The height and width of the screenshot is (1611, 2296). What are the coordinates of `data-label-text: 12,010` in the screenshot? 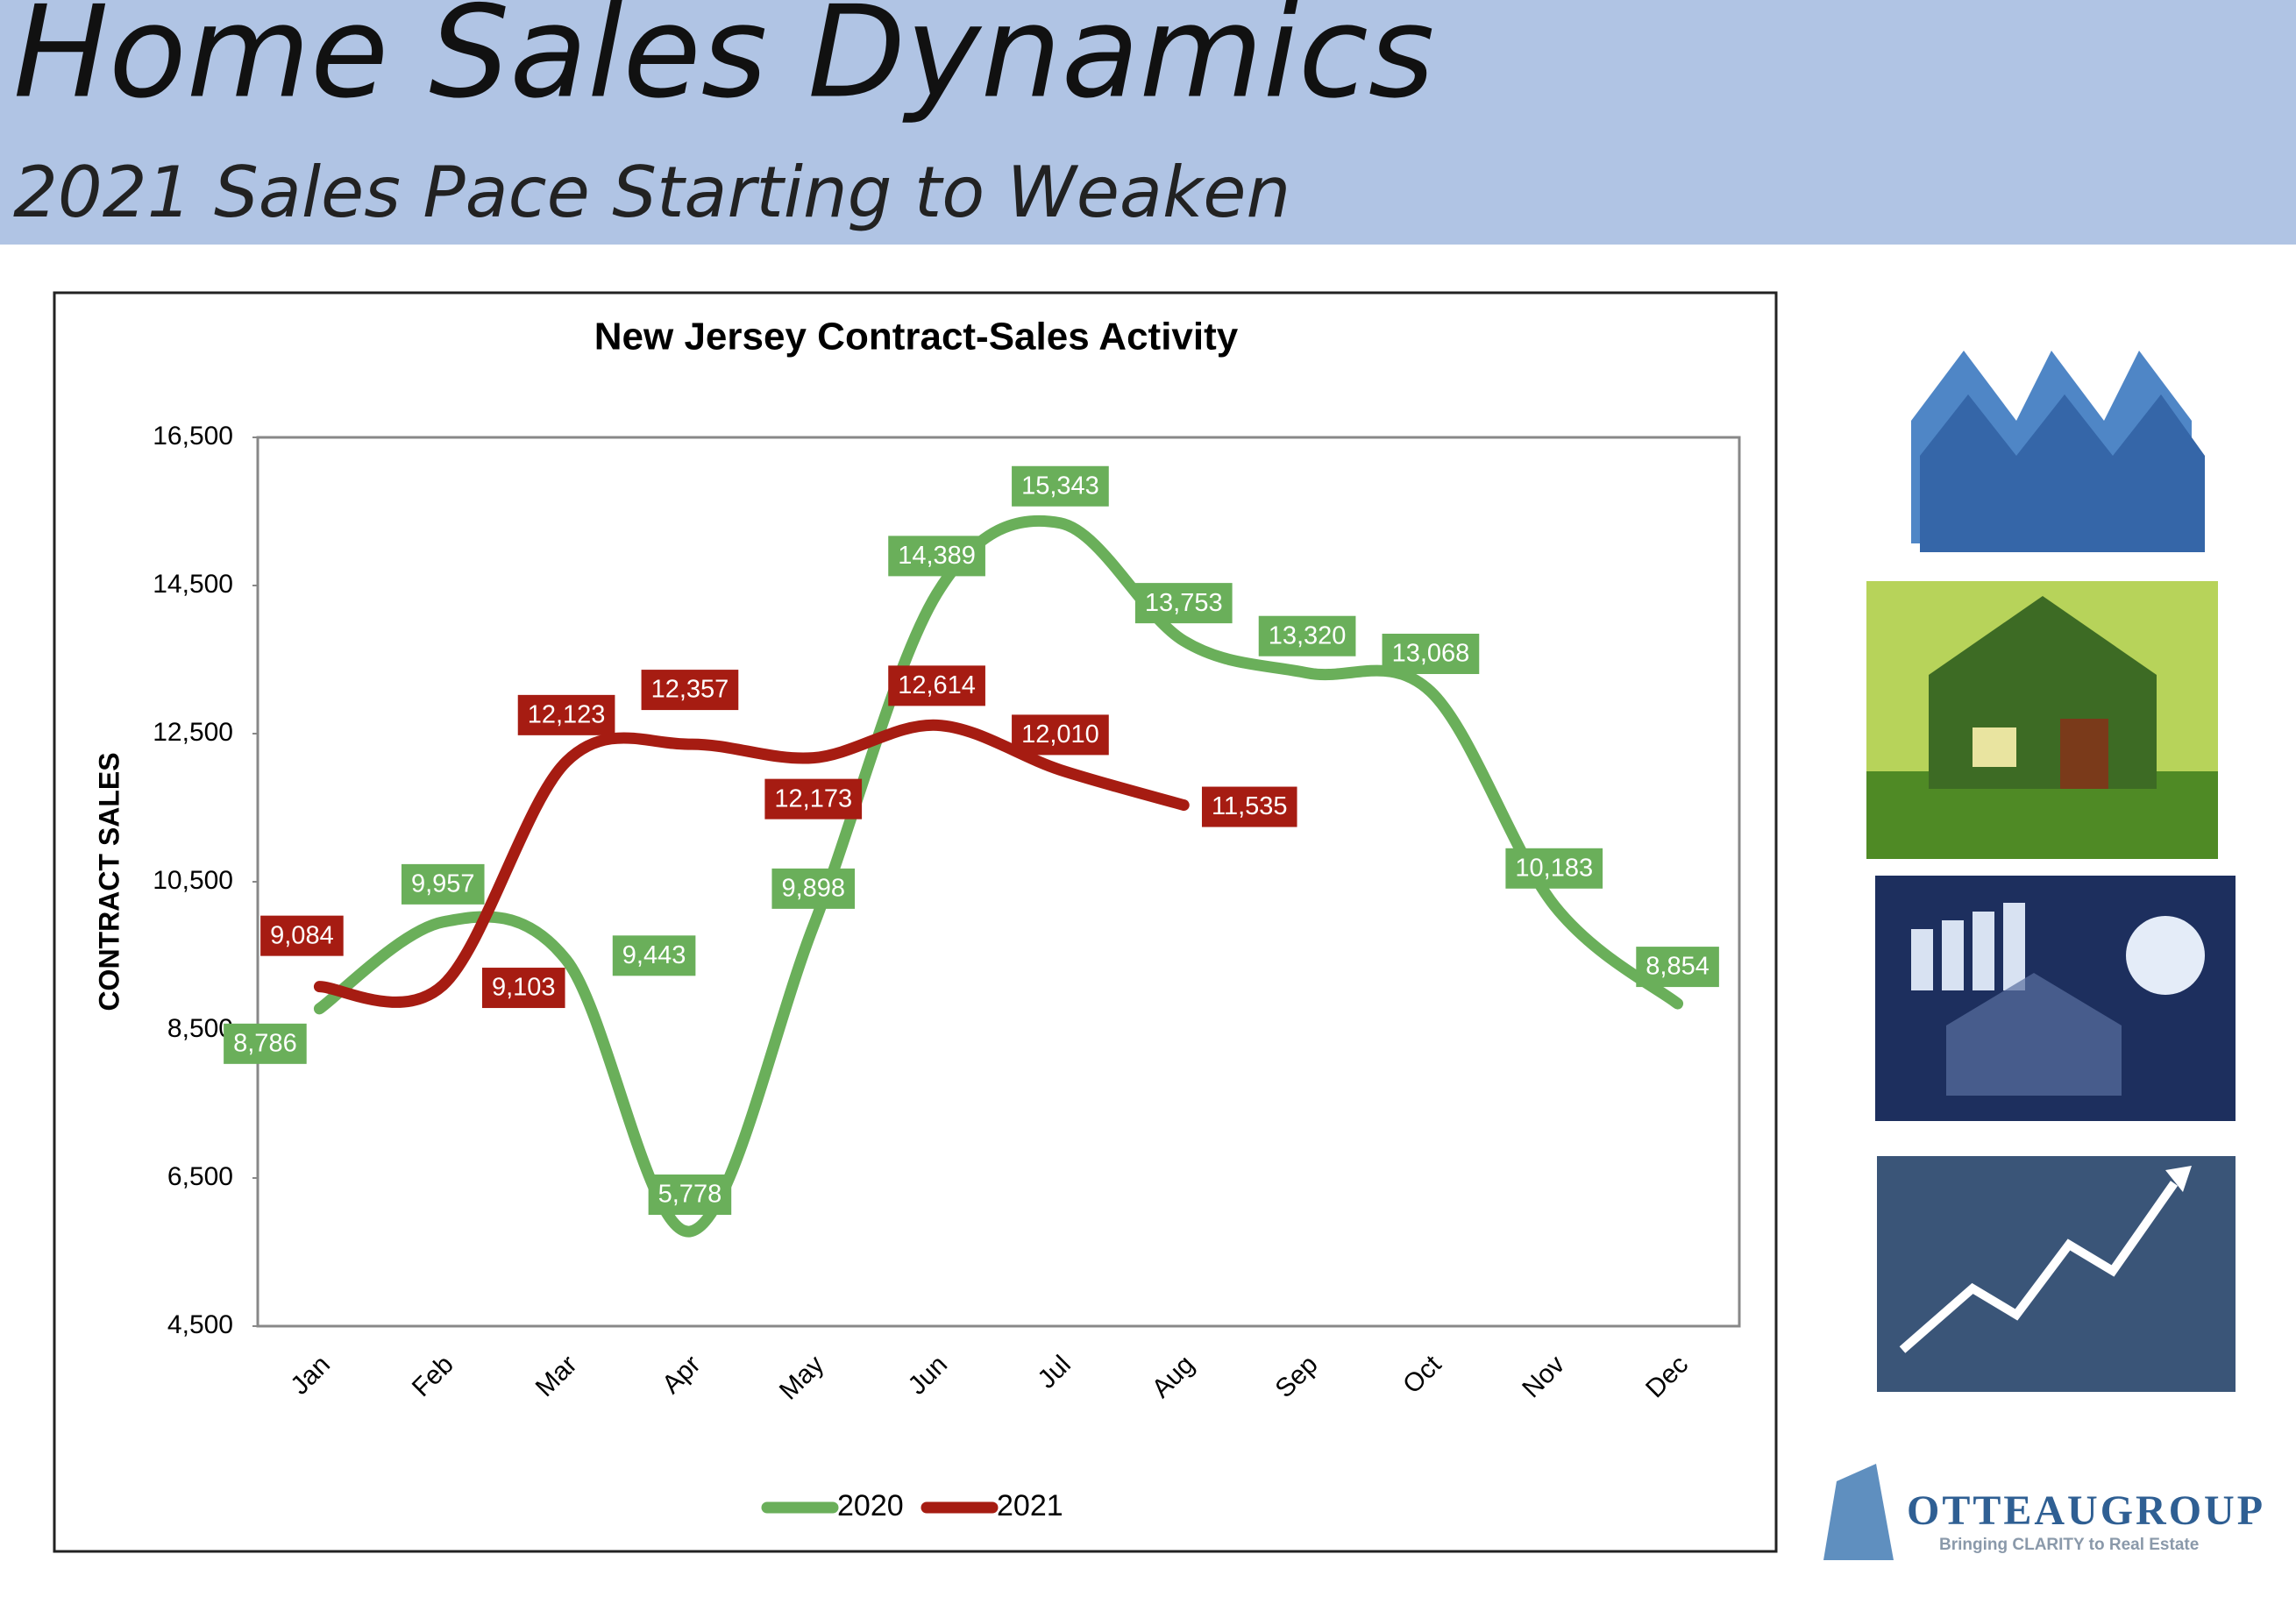 It's located at (1060, 734).